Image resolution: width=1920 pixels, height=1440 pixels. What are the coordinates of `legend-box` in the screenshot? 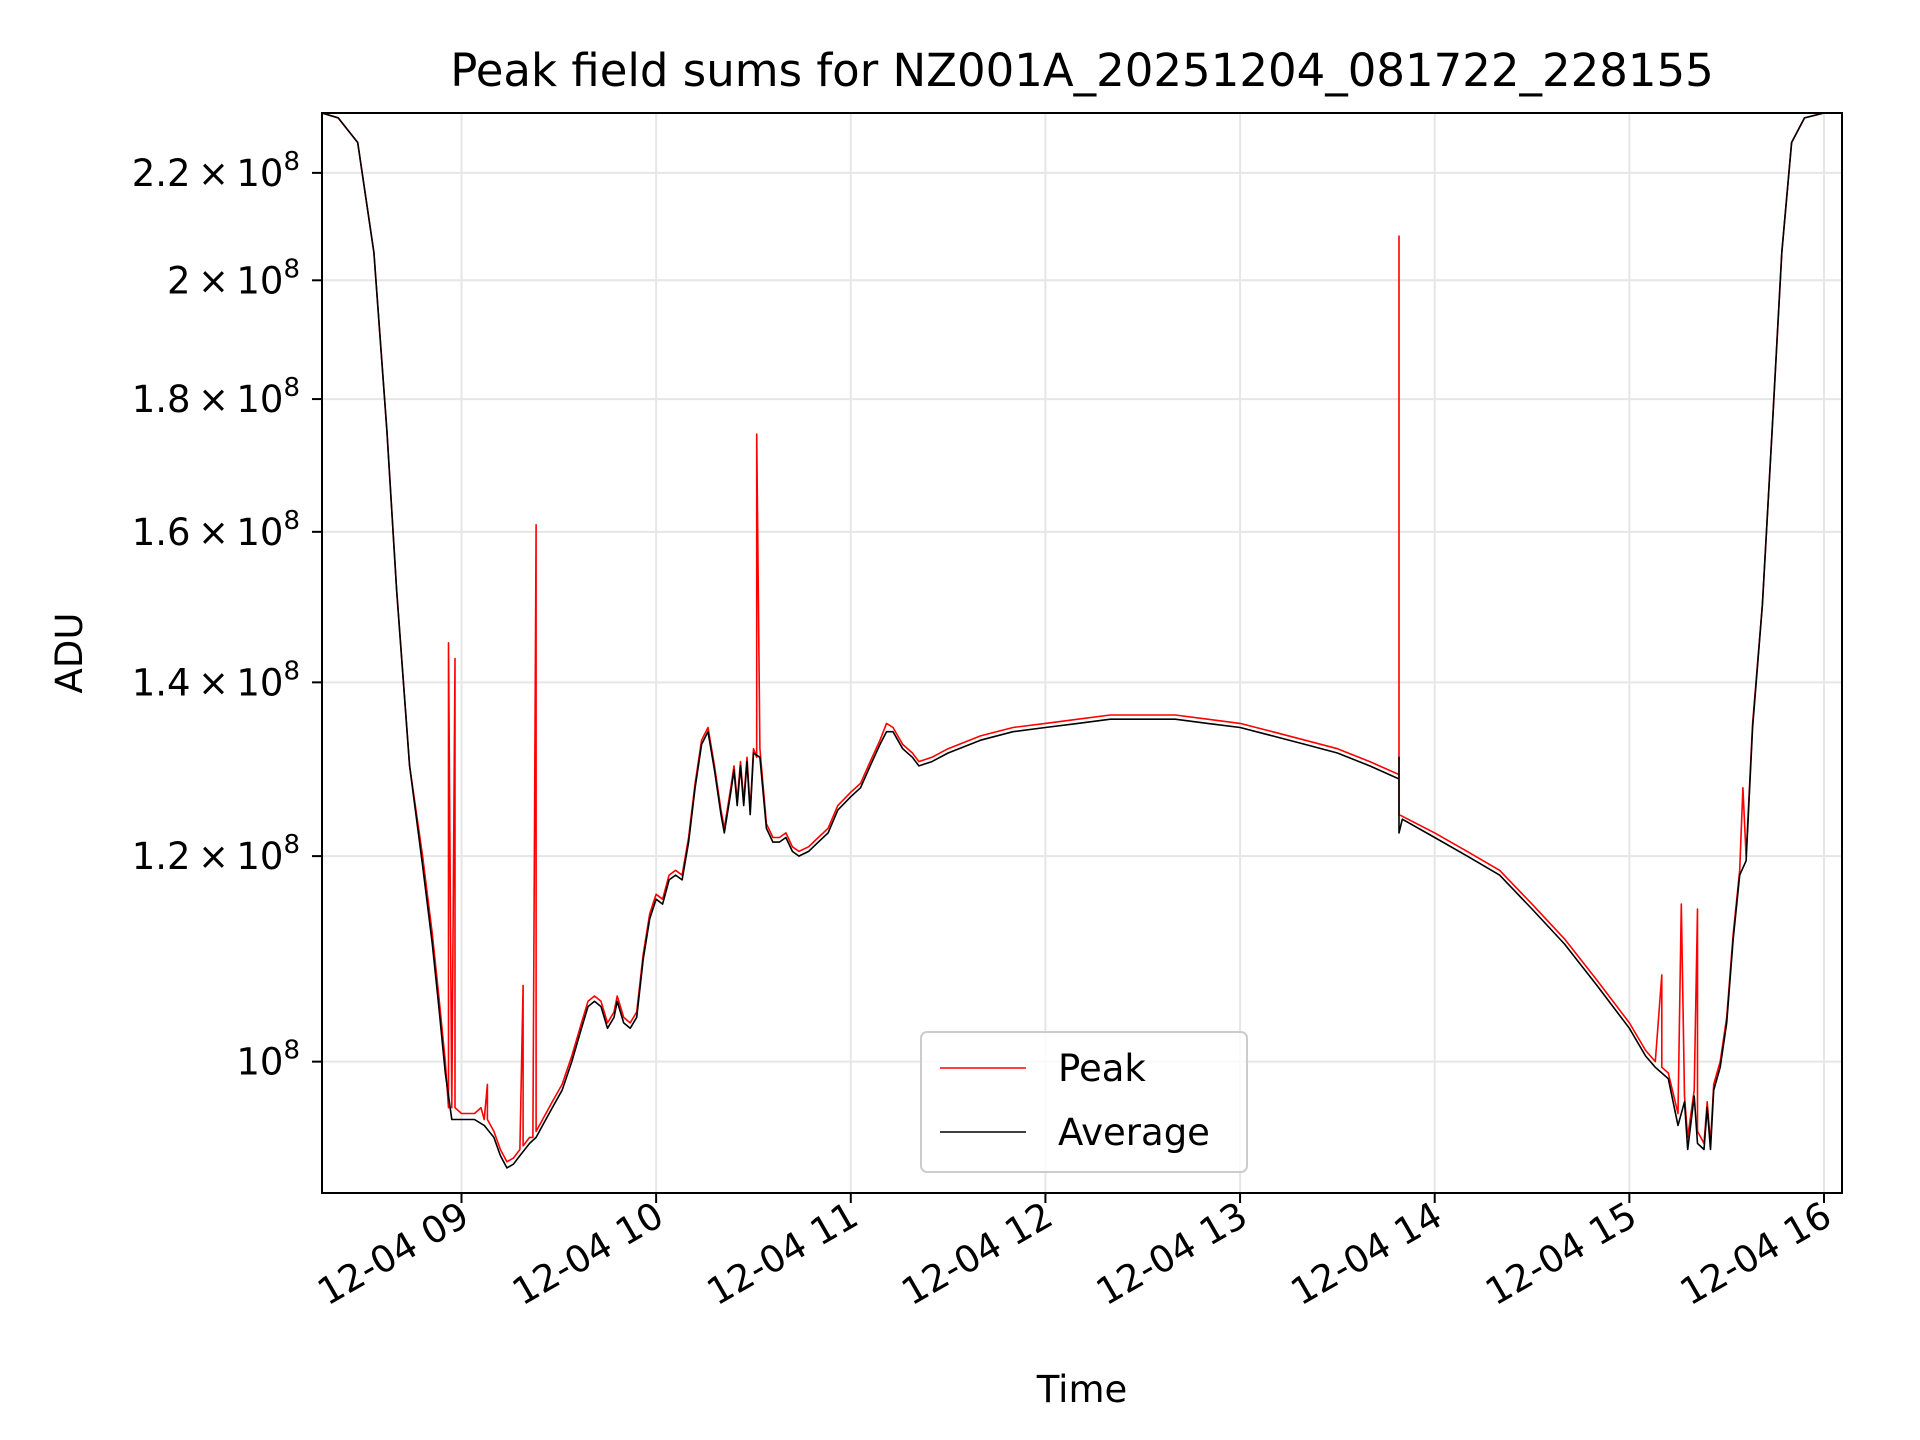 It's located at (1084, 1102).